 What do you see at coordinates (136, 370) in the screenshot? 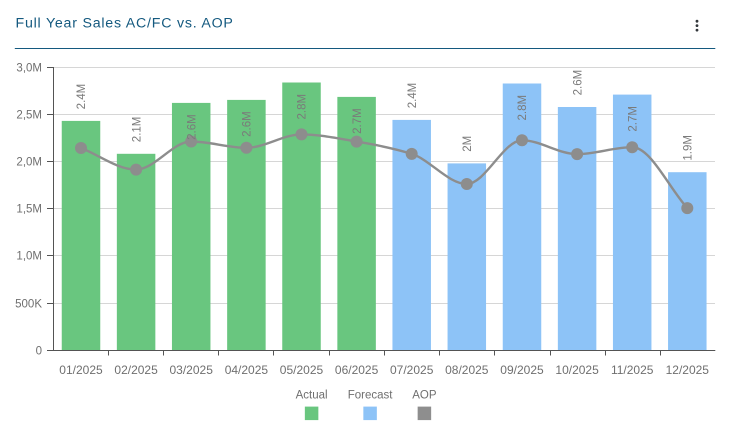
I see `svg-text: 02/2025` at bounding box center [136, 370].